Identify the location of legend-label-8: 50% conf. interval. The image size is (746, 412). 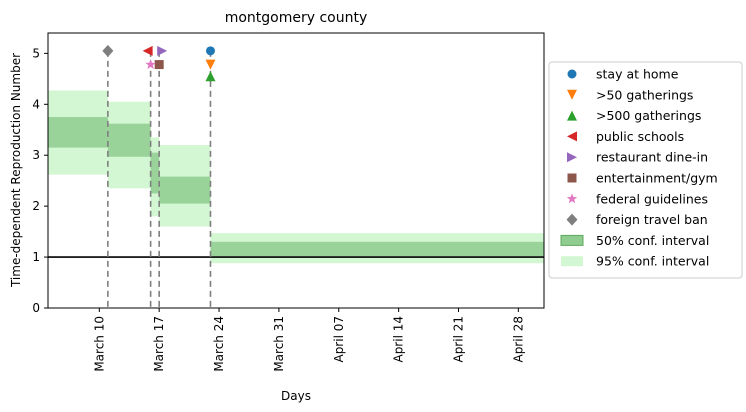
(652, 240).